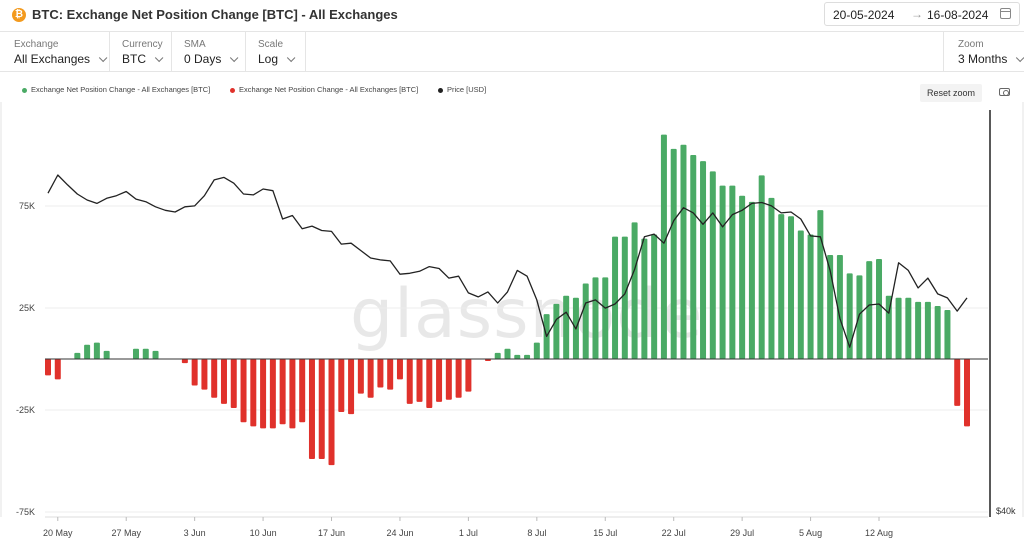 The image size is (1024, 547). I want to click on scale-select: Scale Log, so click(275, 52).